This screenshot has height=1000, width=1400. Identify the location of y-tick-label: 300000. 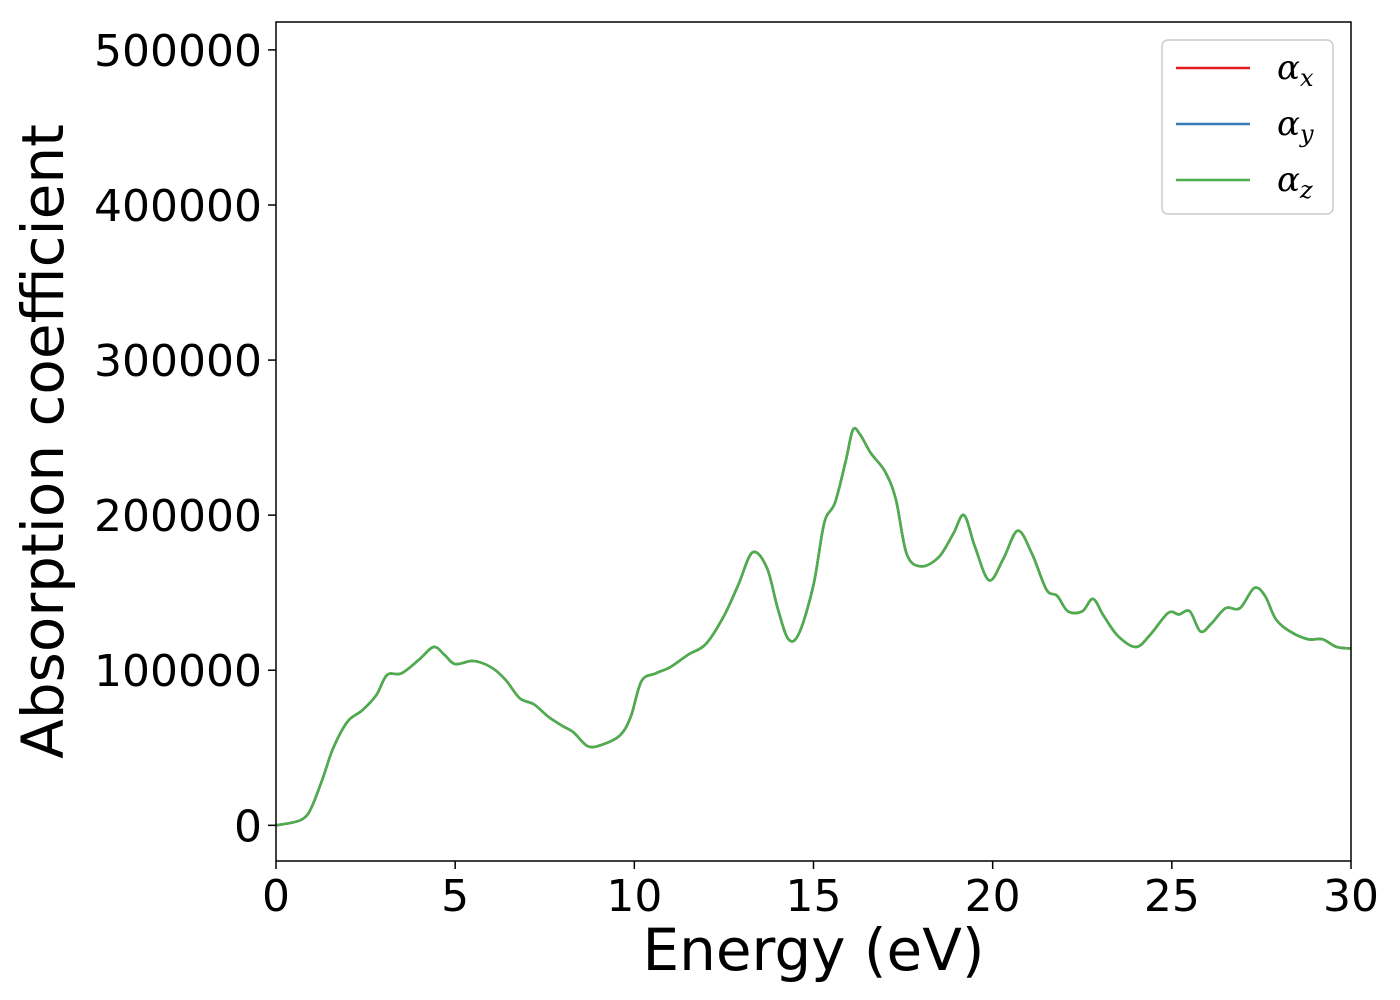
(178, 361).